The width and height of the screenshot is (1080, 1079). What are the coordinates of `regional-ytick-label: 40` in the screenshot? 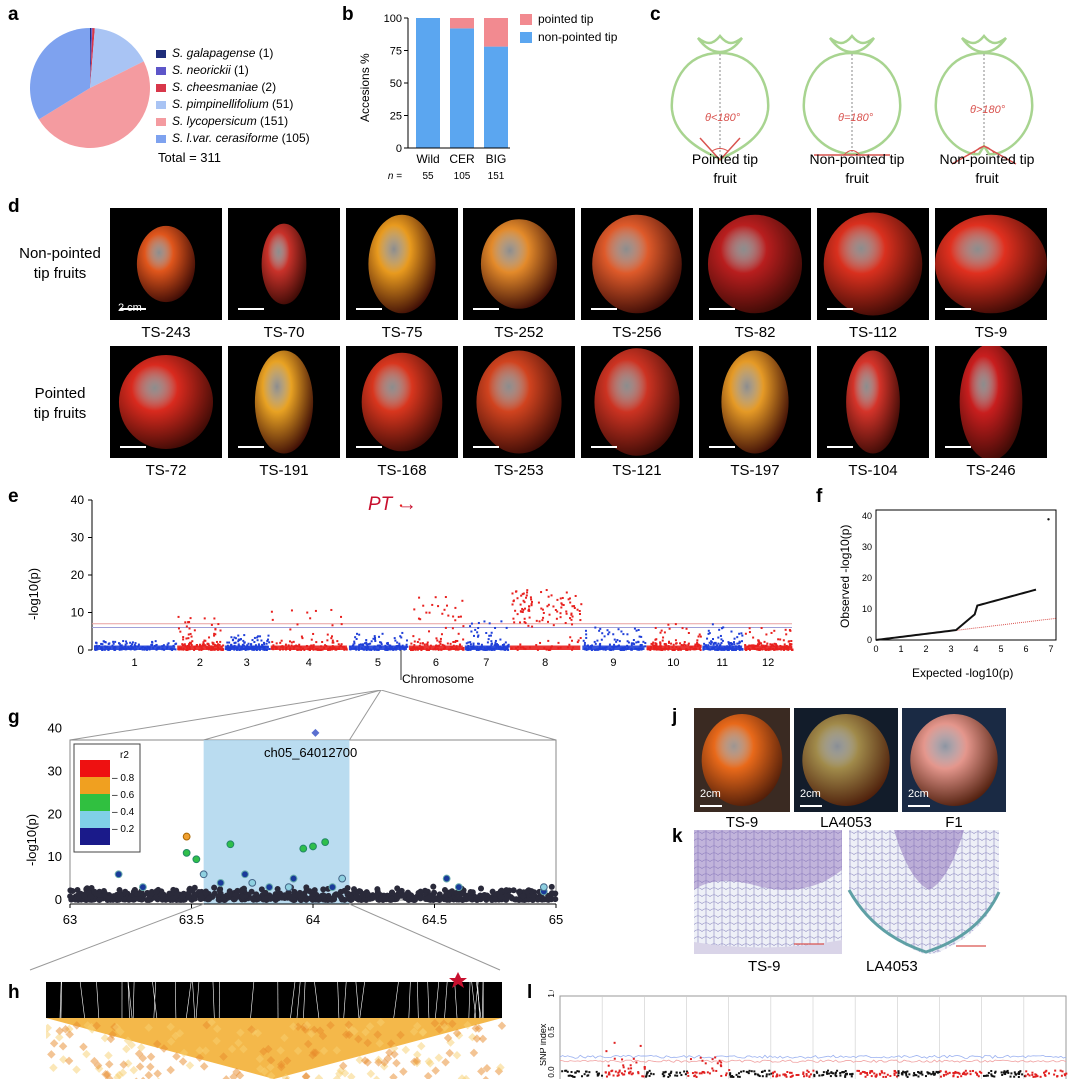 It's located at (55, 728).